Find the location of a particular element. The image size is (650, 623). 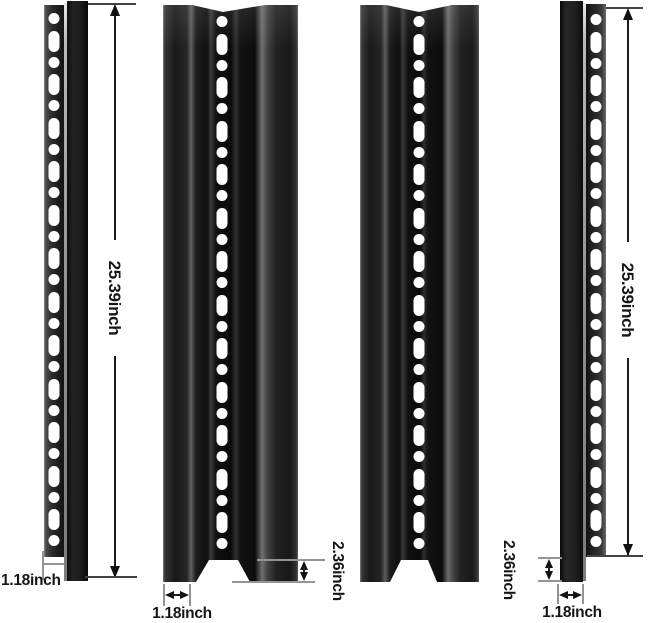

left-rail-width-label: 1.18inch is located at coordinates (31, 580).